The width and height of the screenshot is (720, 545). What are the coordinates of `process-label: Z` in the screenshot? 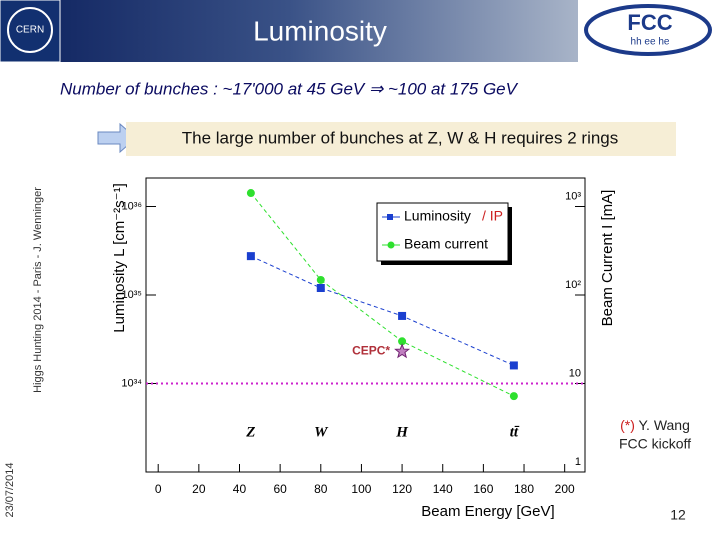 It's located at (250, 432).